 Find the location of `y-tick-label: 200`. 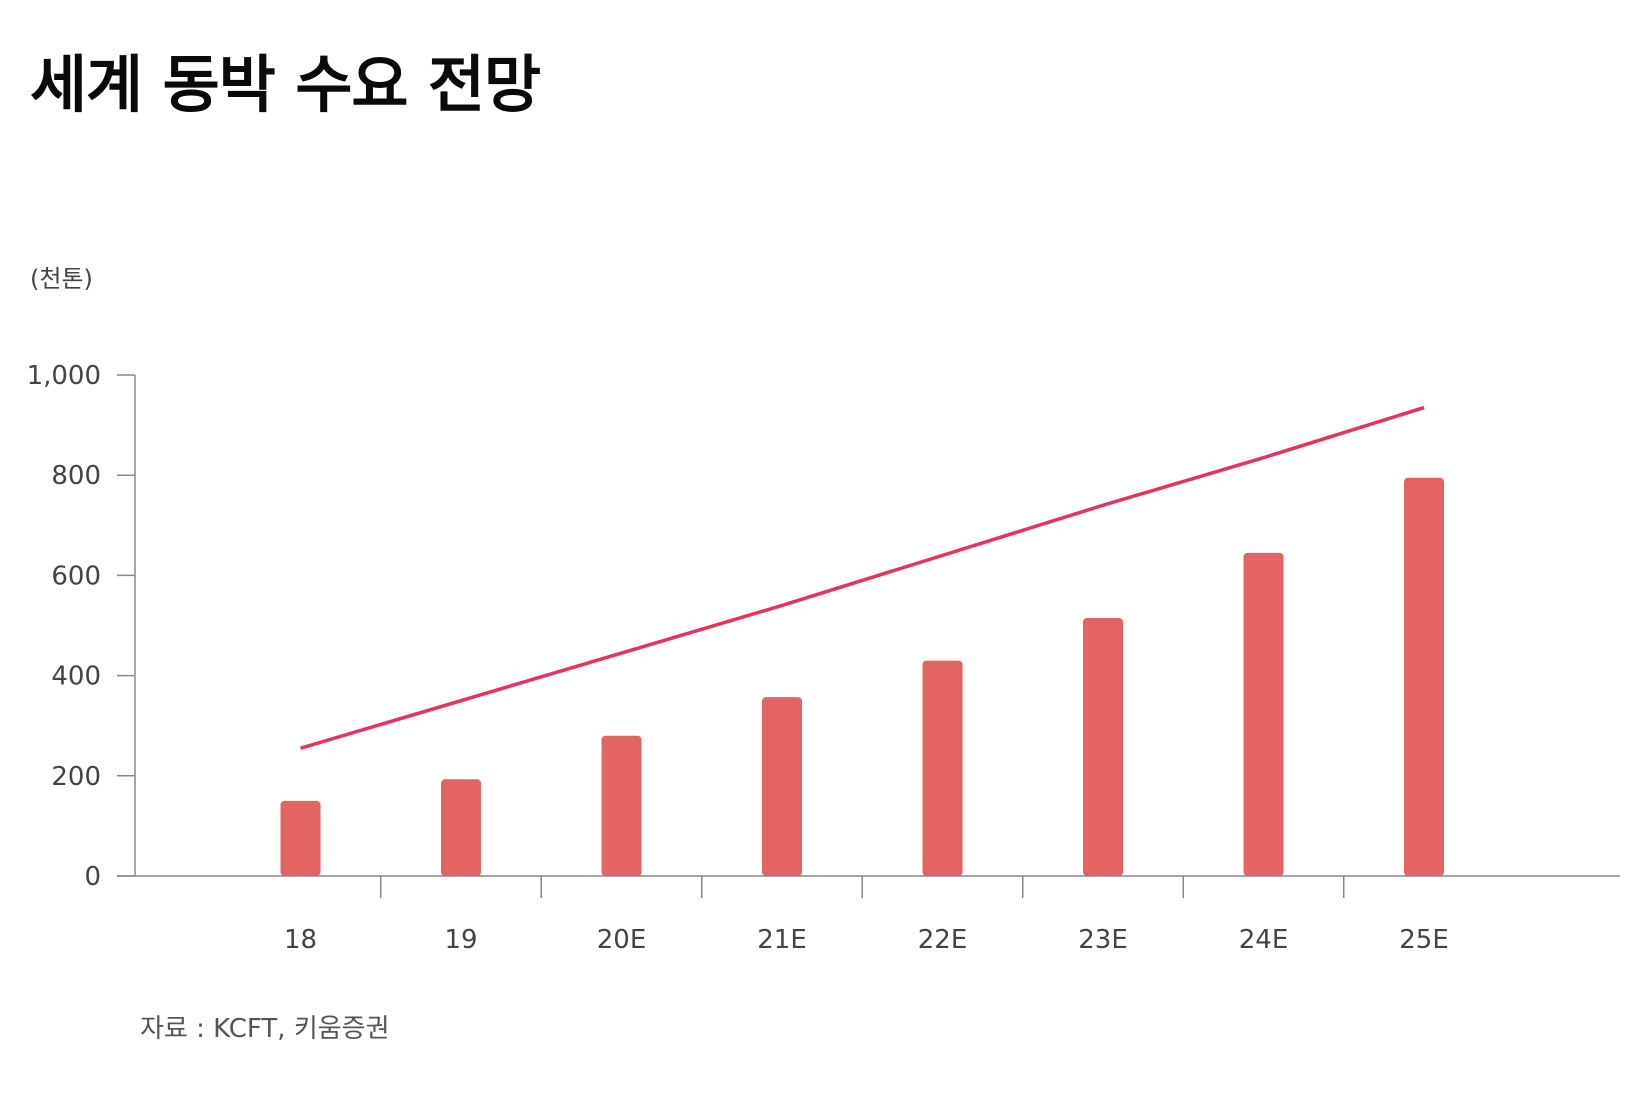

y-tick-label: 200 is located at coordinates (76, 777).